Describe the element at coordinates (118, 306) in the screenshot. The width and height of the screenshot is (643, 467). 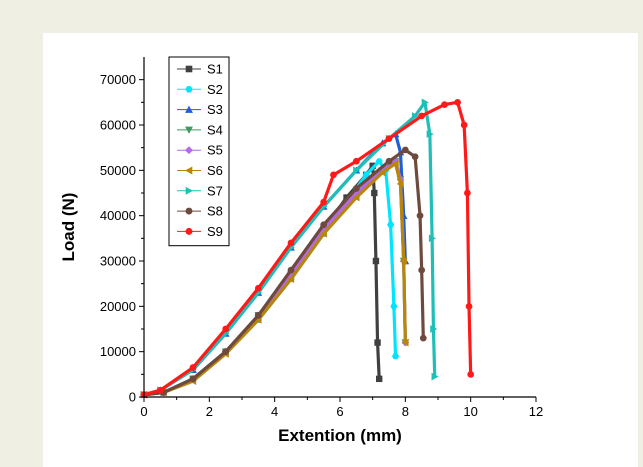
I see `y-tick-label: 20000` at that location.